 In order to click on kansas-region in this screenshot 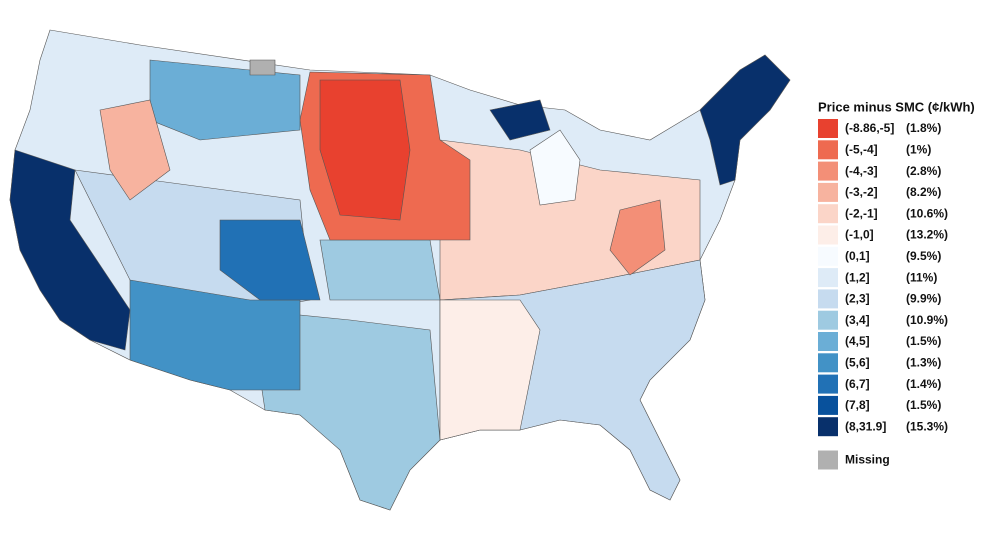, I will do `click(380, 270)`.